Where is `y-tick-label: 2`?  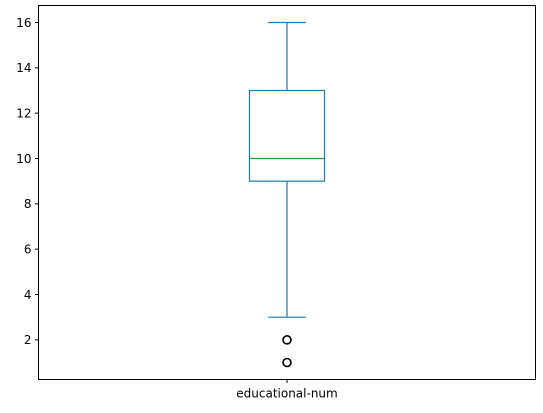 y-tick-label: 2 is located at coordinates (28, 340).